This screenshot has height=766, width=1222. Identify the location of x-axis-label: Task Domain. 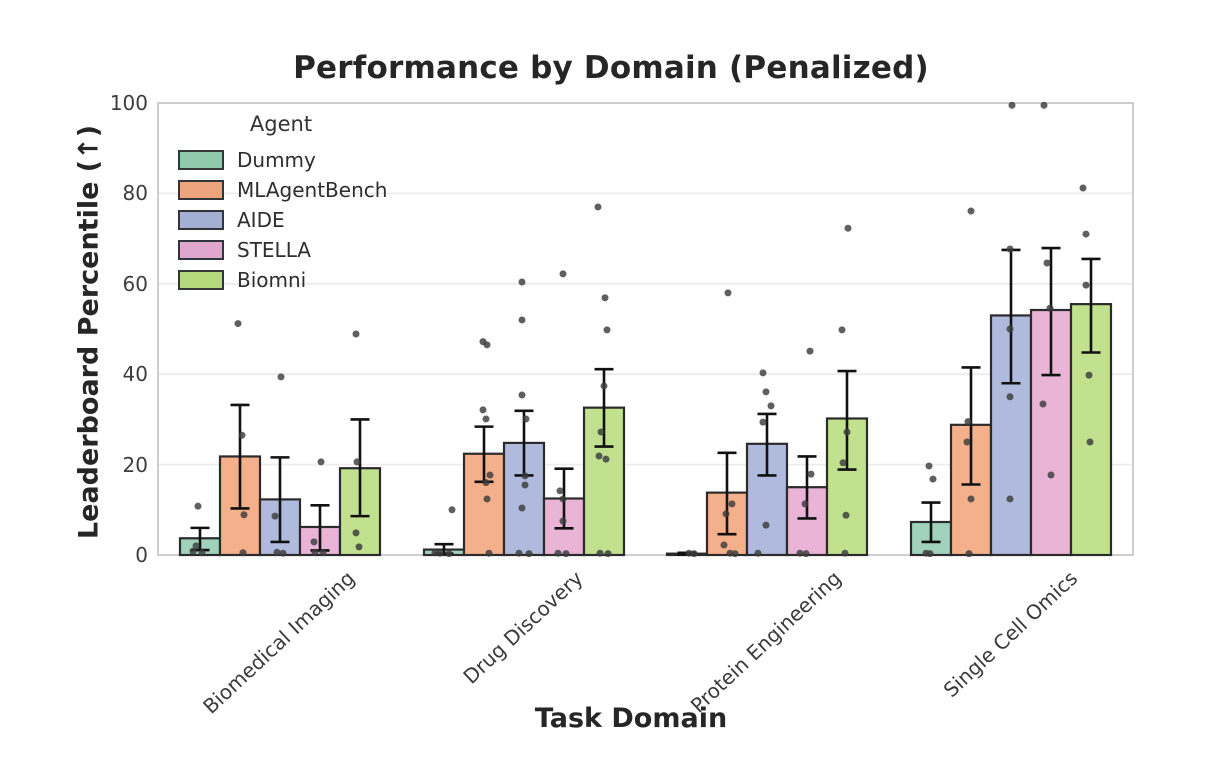
(631, 718).